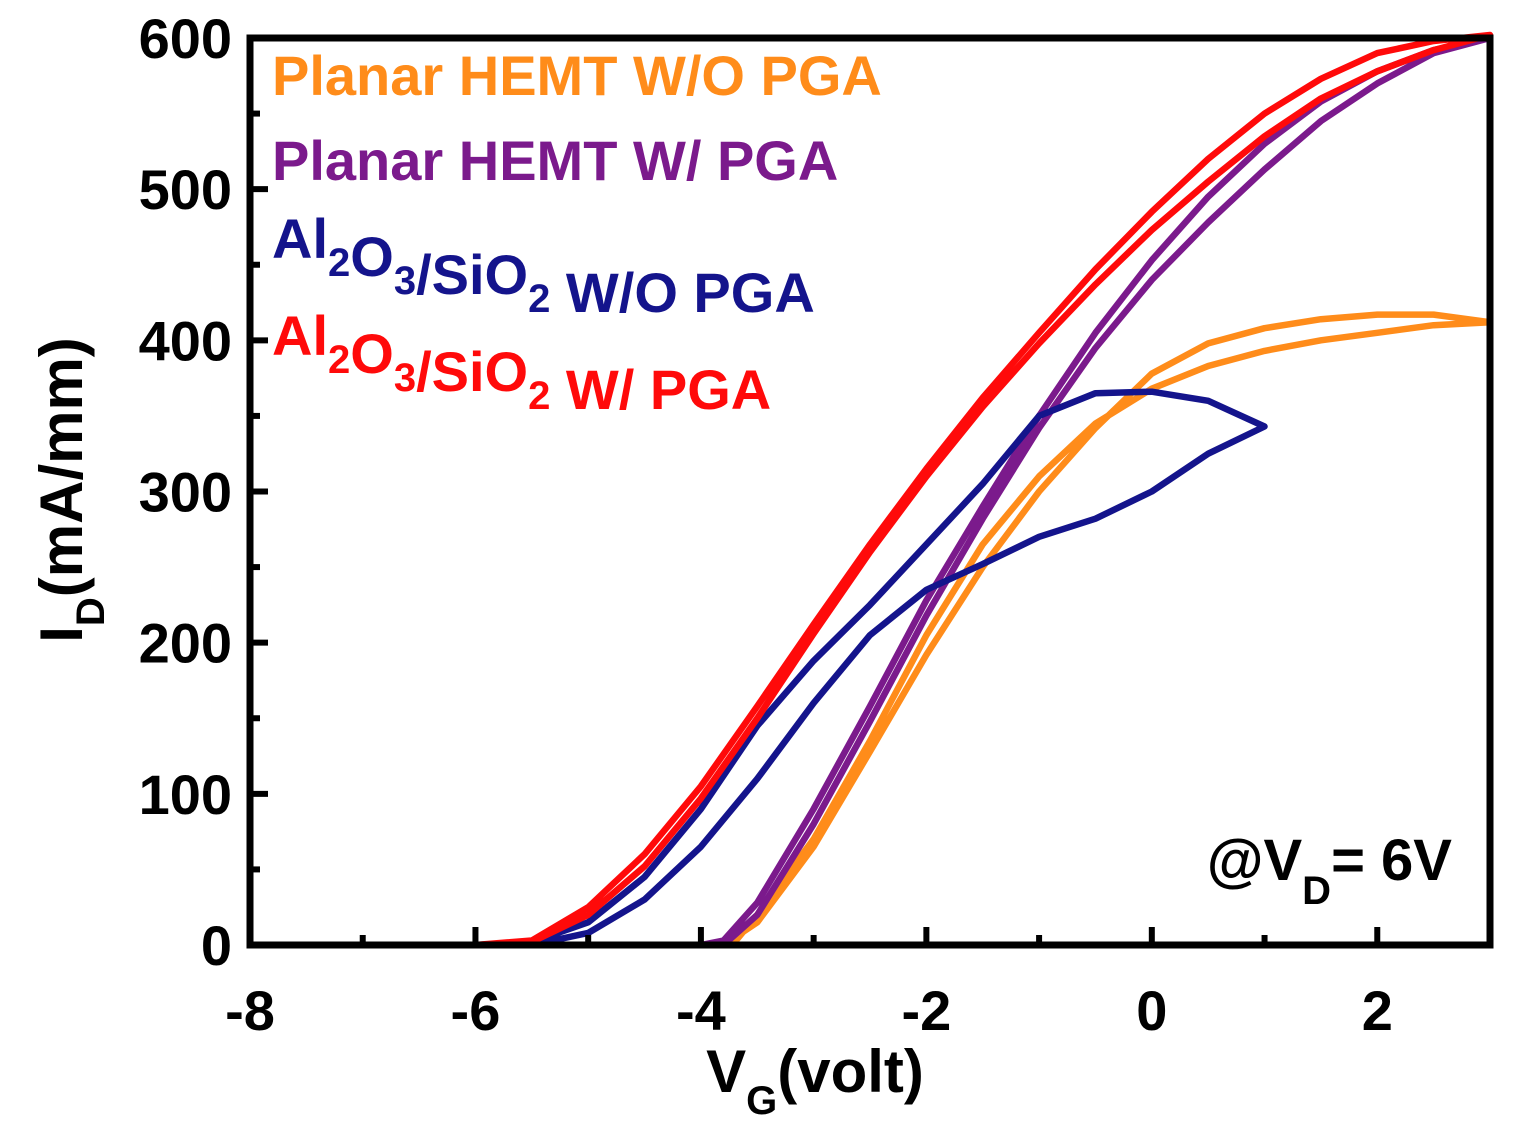 The height and width of the screenshot is (1144, 1513). What do you see at coordinates (726, 1071) in the screenshot?
I see `x-axis-label-text: V` at bounding box center [726, 1071].